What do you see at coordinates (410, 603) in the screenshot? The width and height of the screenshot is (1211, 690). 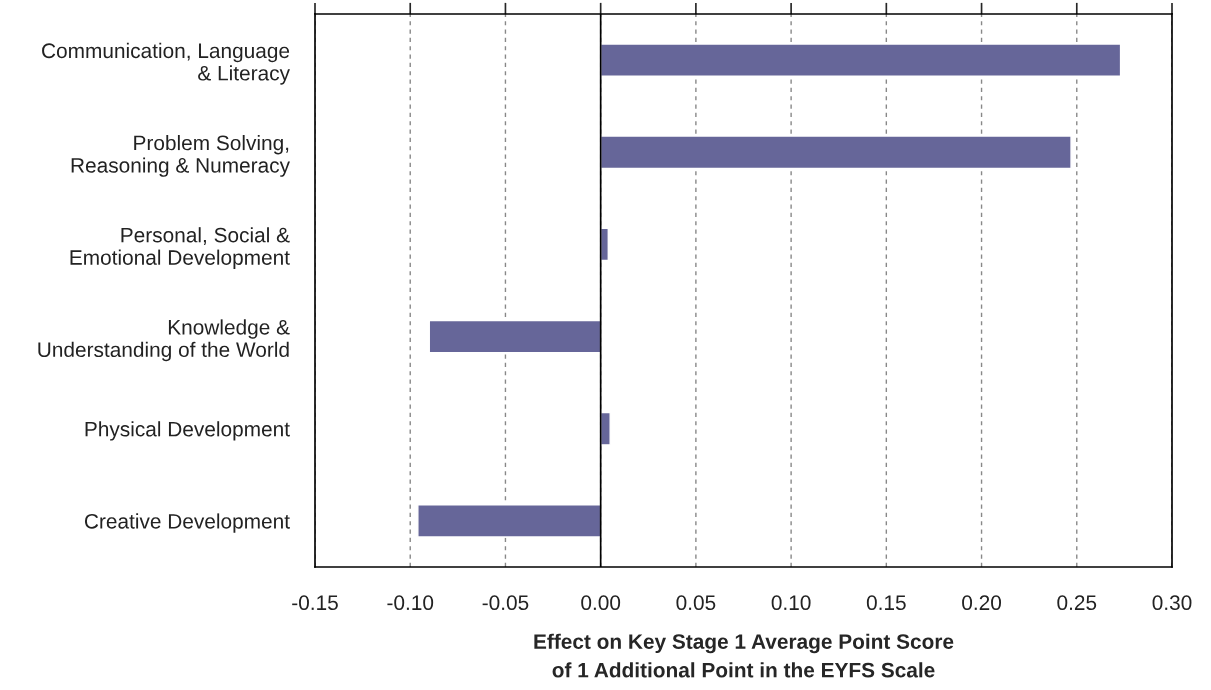 I see `x-tick-label: -0.10` at bounding box center [410, 603].